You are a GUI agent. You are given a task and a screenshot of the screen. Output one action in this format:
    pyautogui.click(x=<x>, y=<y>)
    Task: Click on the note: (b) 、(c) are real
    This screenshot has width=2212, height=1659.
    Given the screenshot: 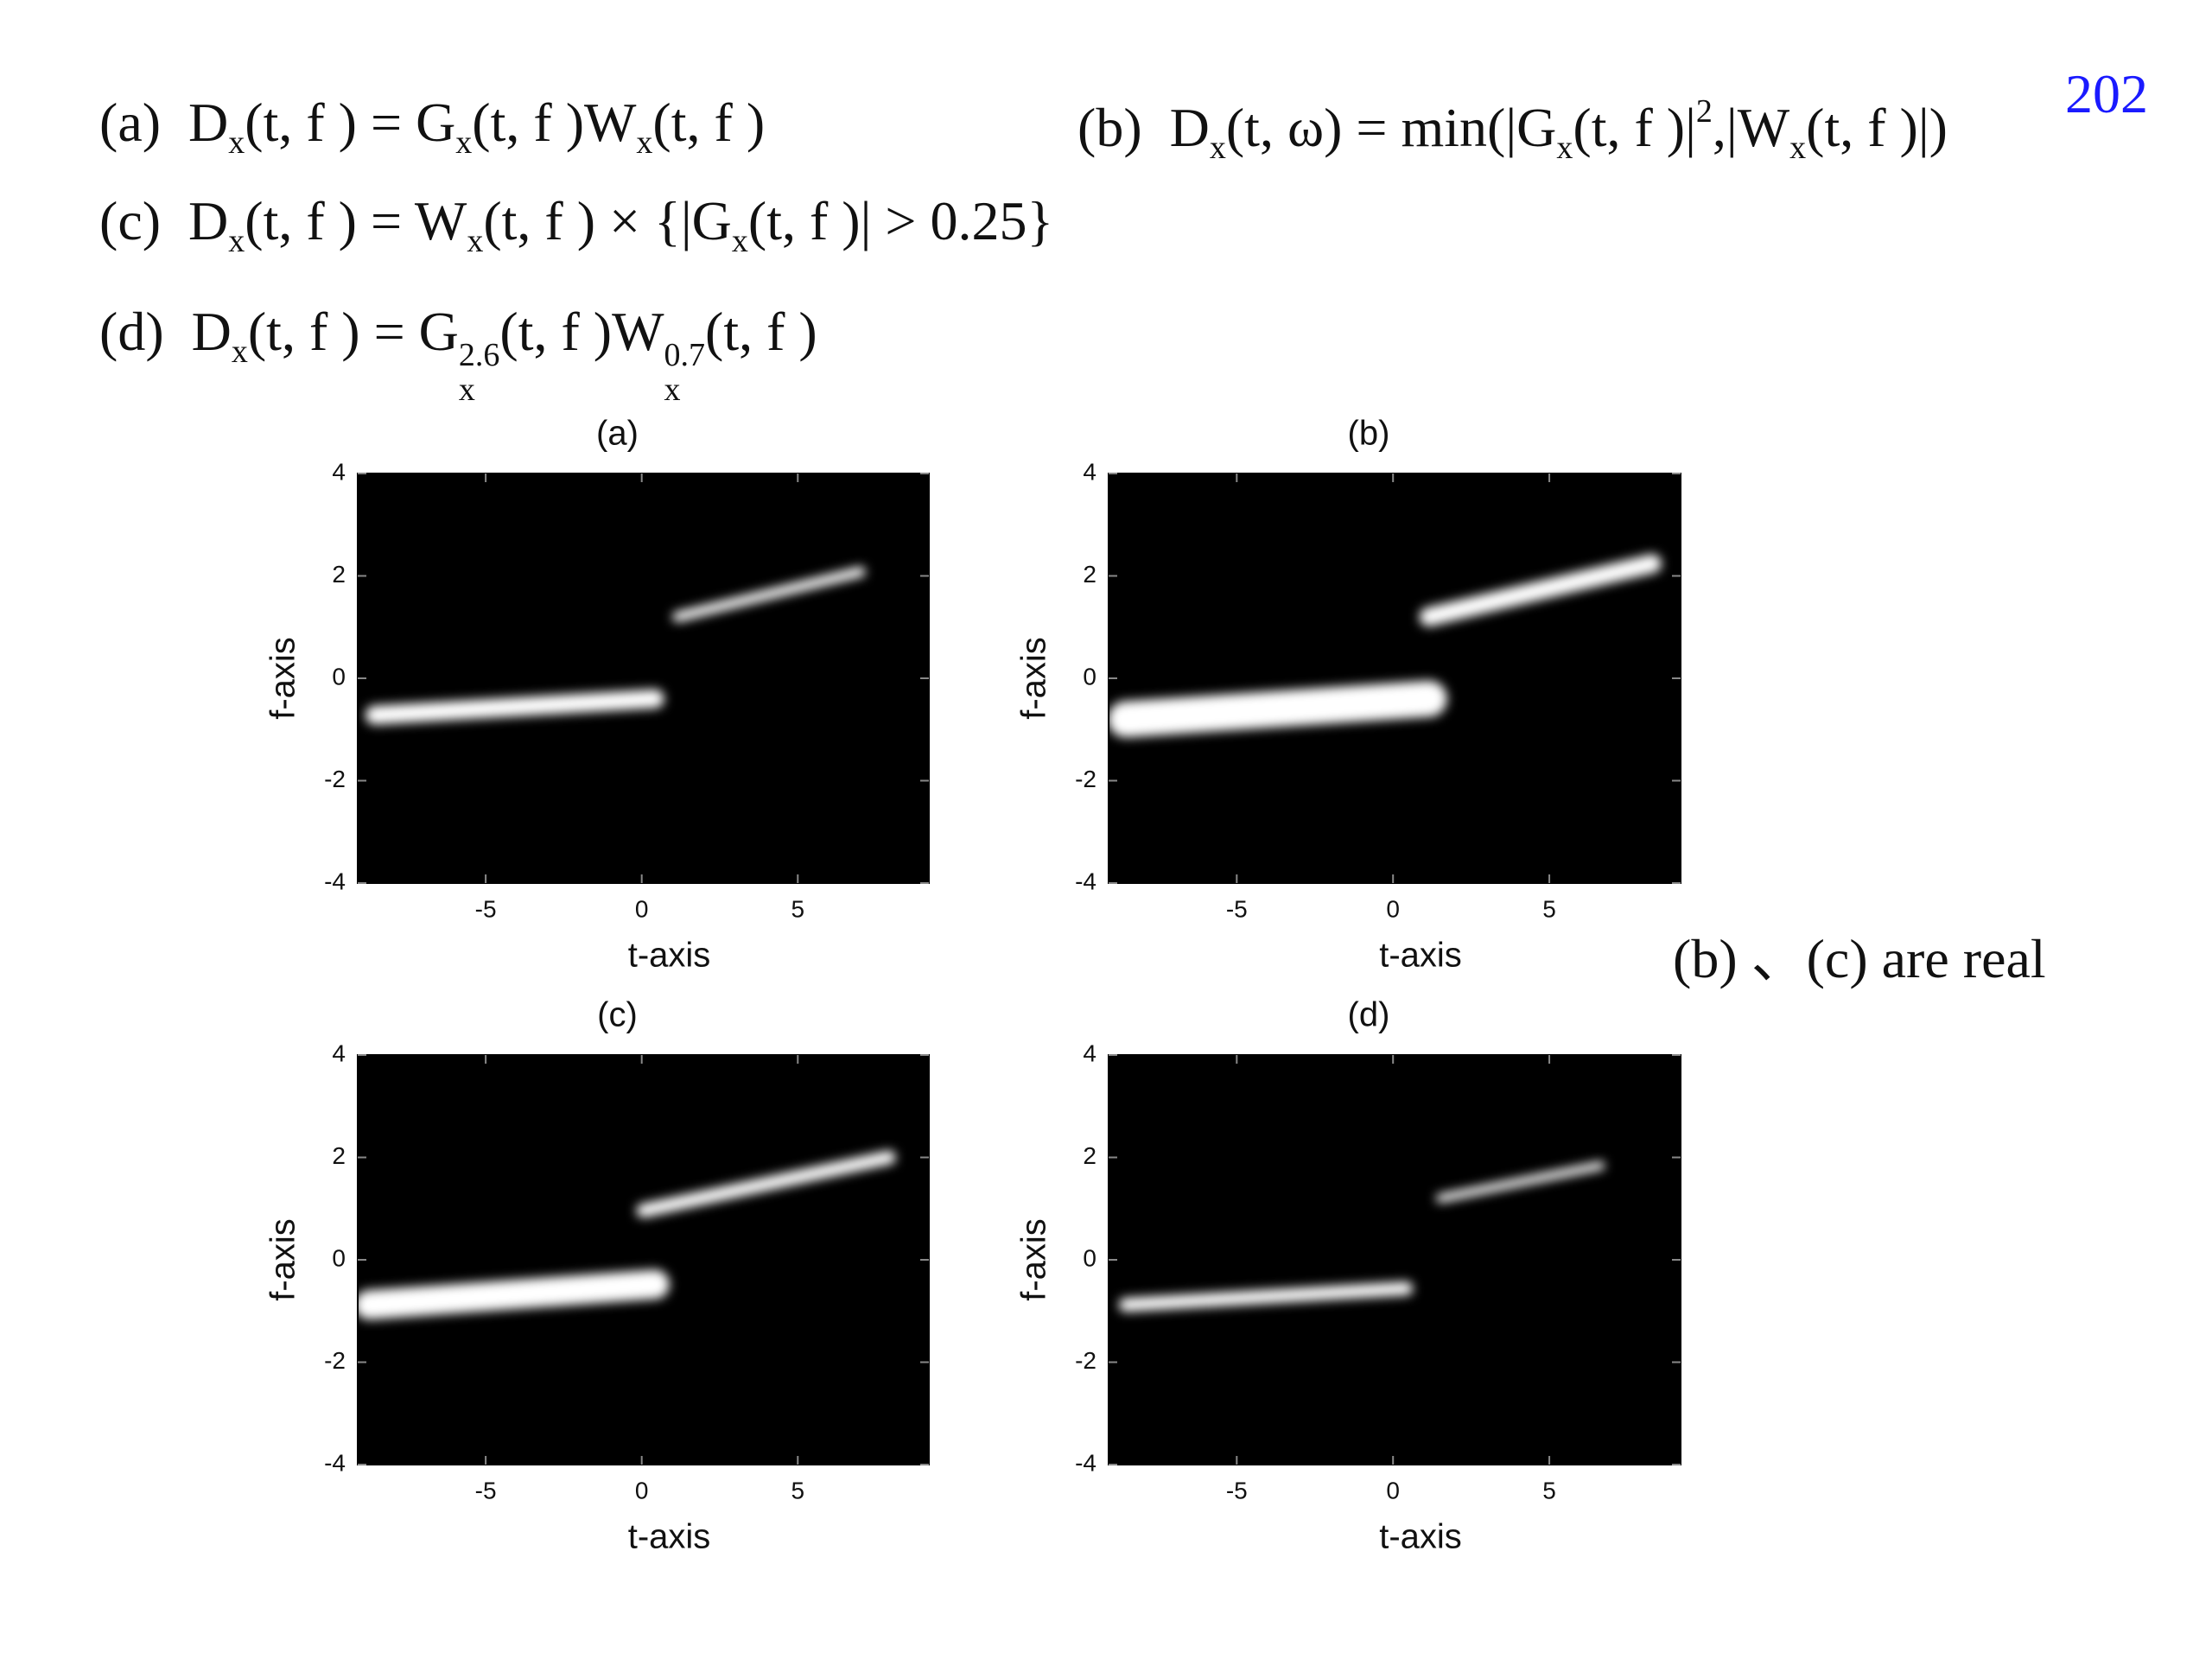 What is the action you would take?
    pyautogui.click(x=1859, y=959)
    